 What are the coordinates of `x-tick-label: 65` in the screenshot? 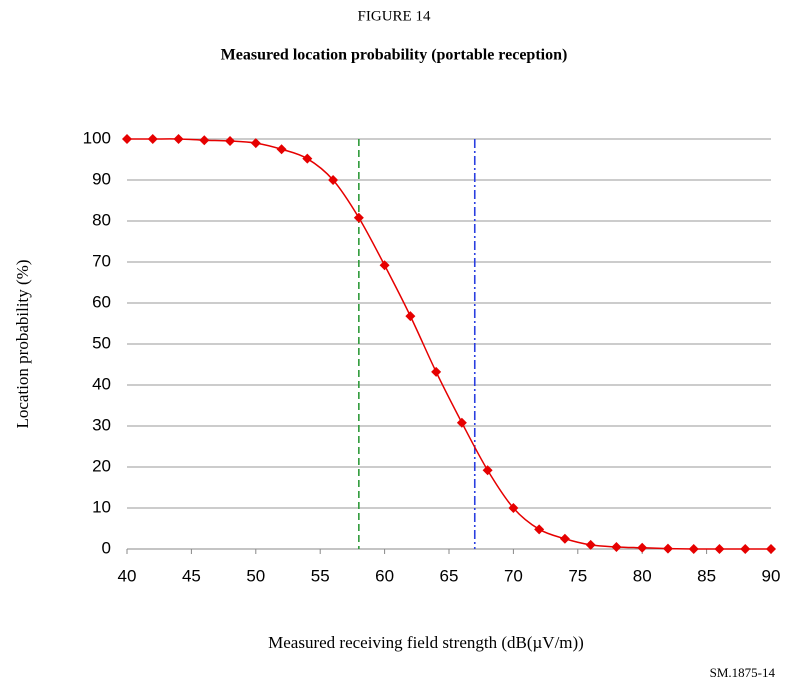 It's located at (449, 575).